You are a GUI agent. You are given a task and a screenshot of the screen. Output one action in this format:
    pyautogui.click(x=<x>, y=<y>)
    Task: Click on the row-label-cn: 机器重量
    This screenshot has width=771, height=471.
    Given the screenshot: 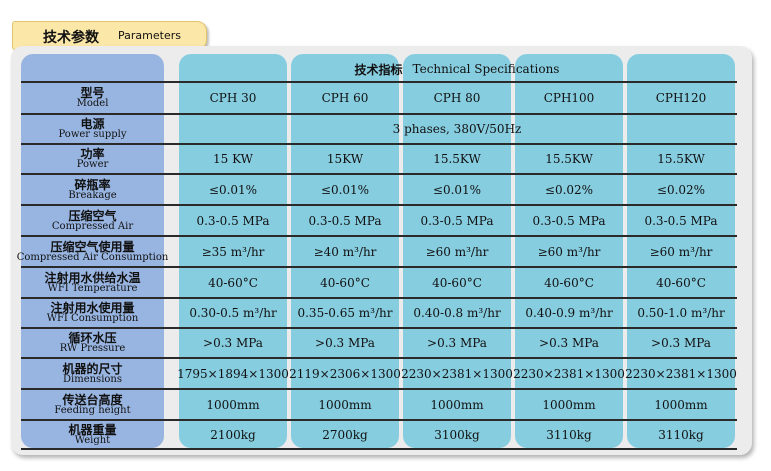 What is the action you would take?
    pyautogui.click(x=92, y=429)
    